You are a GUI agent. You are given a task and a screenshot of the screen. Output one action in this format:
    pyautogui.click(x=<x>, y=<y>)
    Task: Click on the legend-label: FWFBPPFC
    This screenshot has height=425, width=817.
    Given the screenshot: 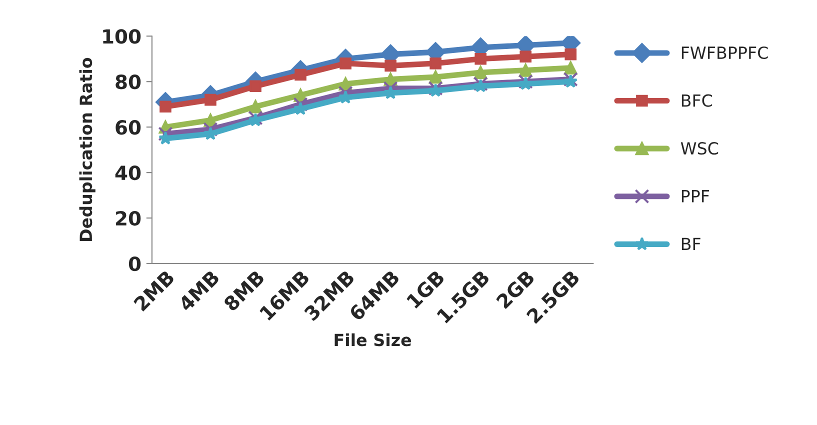 What is the action you would take?
    pyautogui.click(x=725, y=53)
    